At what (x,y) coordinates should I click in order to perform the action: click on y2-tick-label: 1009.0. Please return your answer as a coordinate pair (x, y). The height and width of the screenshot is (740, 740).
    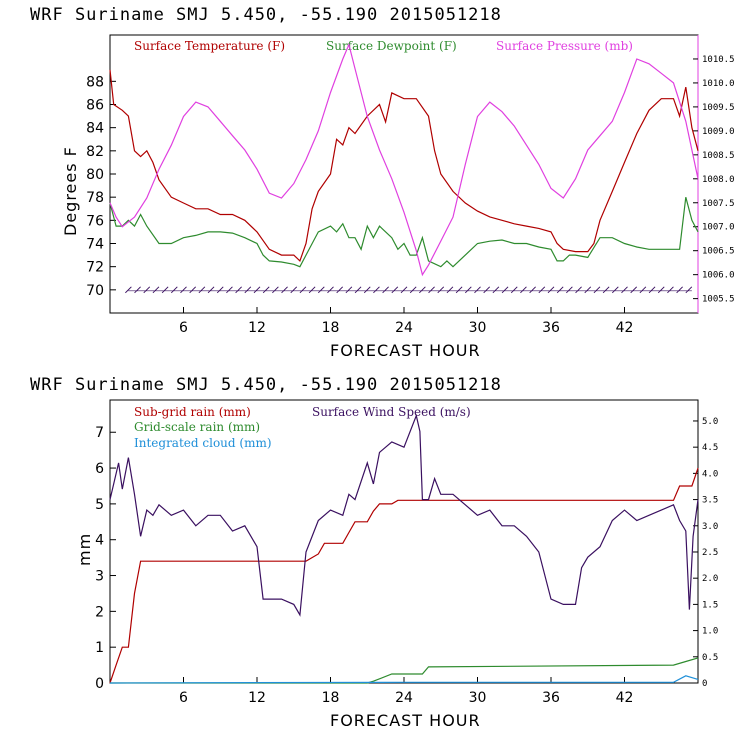
    Looking at the image, I should click on (718, 132).